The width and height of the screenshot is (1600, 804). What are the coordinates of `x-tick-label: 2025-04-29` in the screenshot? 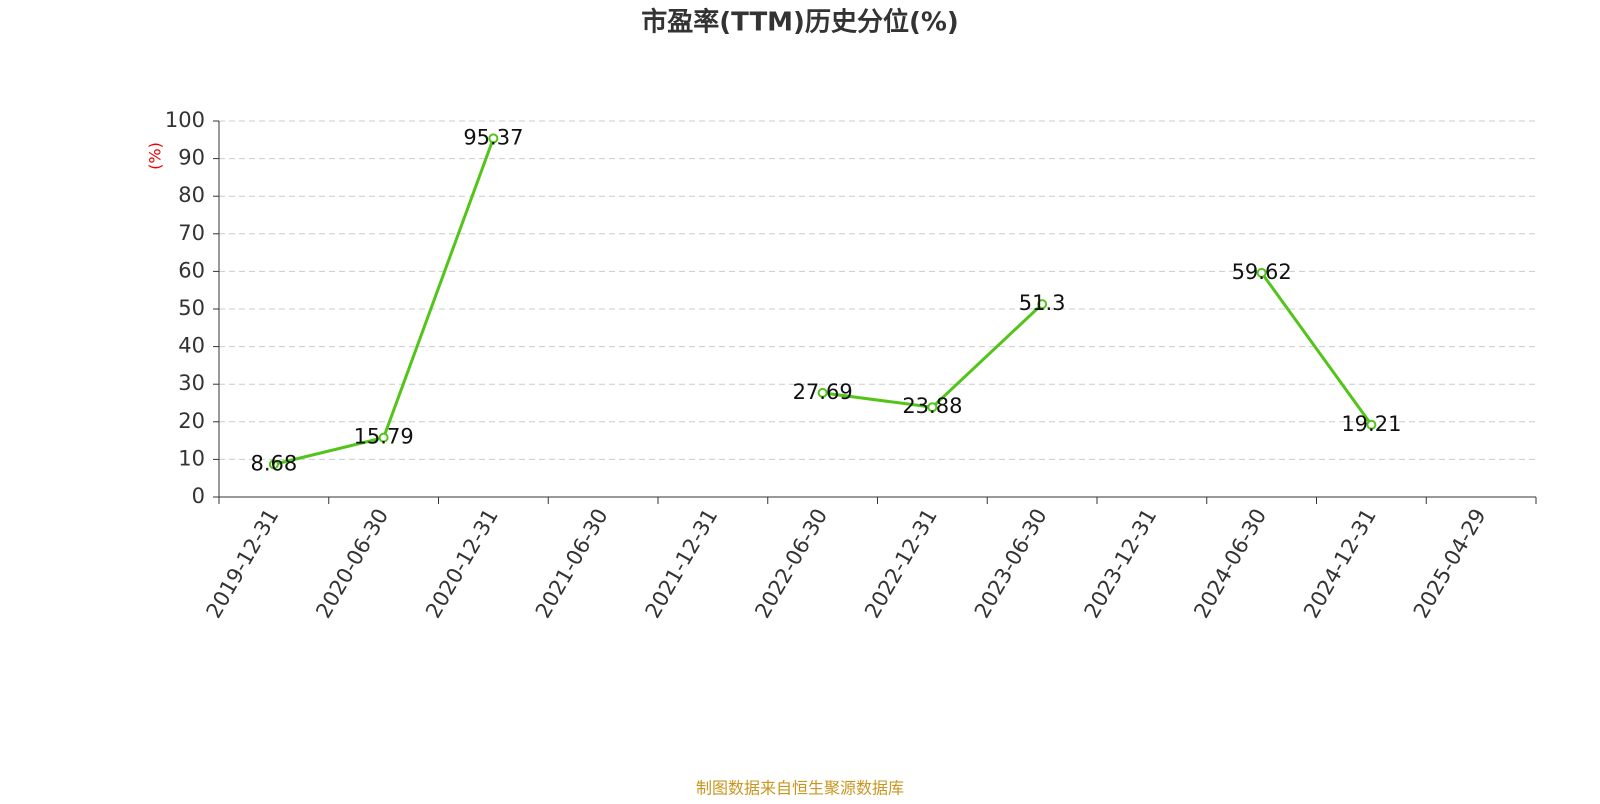 It's located at (1450, 564).